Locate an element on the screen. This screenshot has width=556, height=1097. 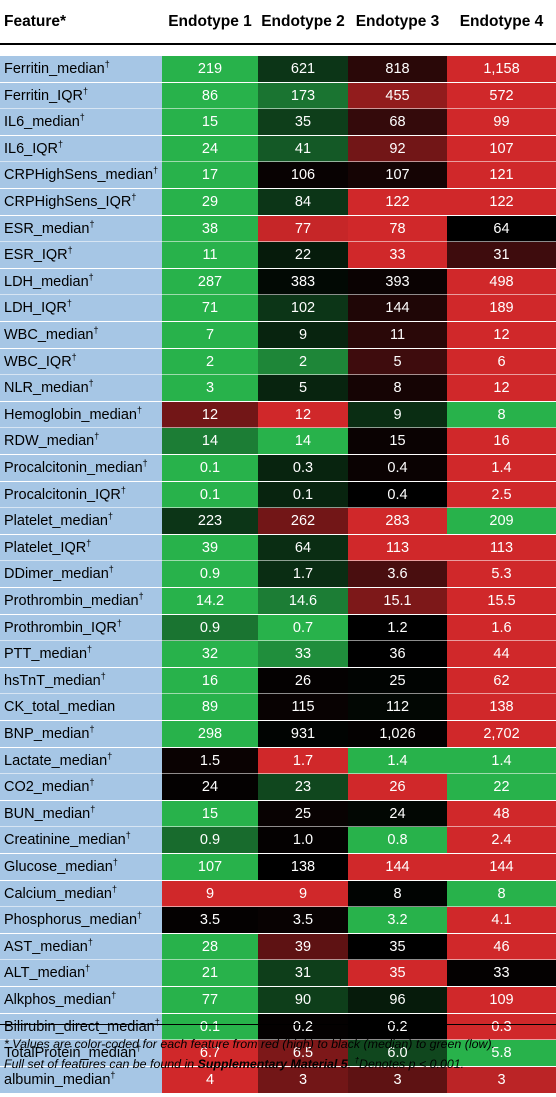
table-row: BNP_median† 298 931 1,026 2,702 is located at coordinates (278, 733).